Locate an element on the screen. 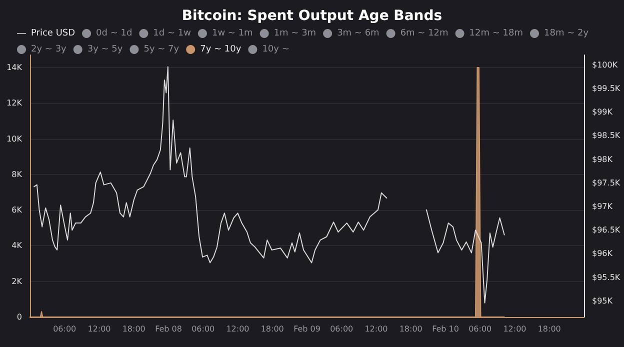 The width and height of the screenshot is (624, 347). legend-label: 1d ~ 1w is located at coordinates (172, 33).